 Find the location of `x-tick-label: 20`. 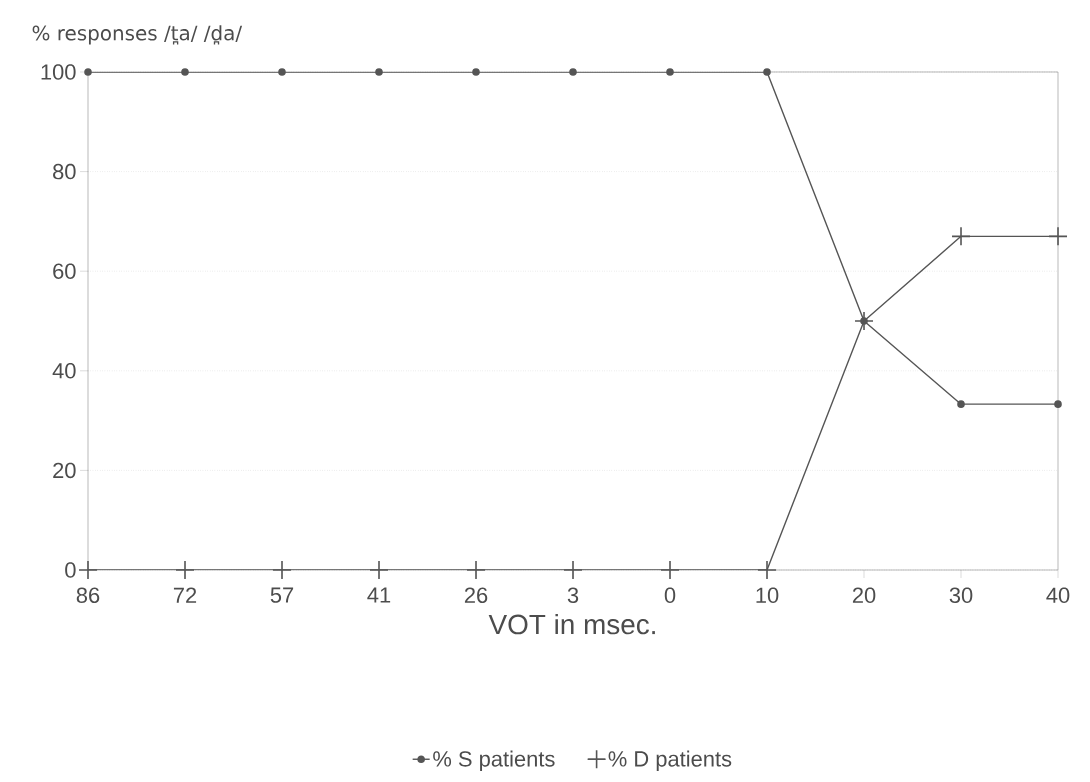

x-tick-label: 20 is located at coordinates (864, 595).